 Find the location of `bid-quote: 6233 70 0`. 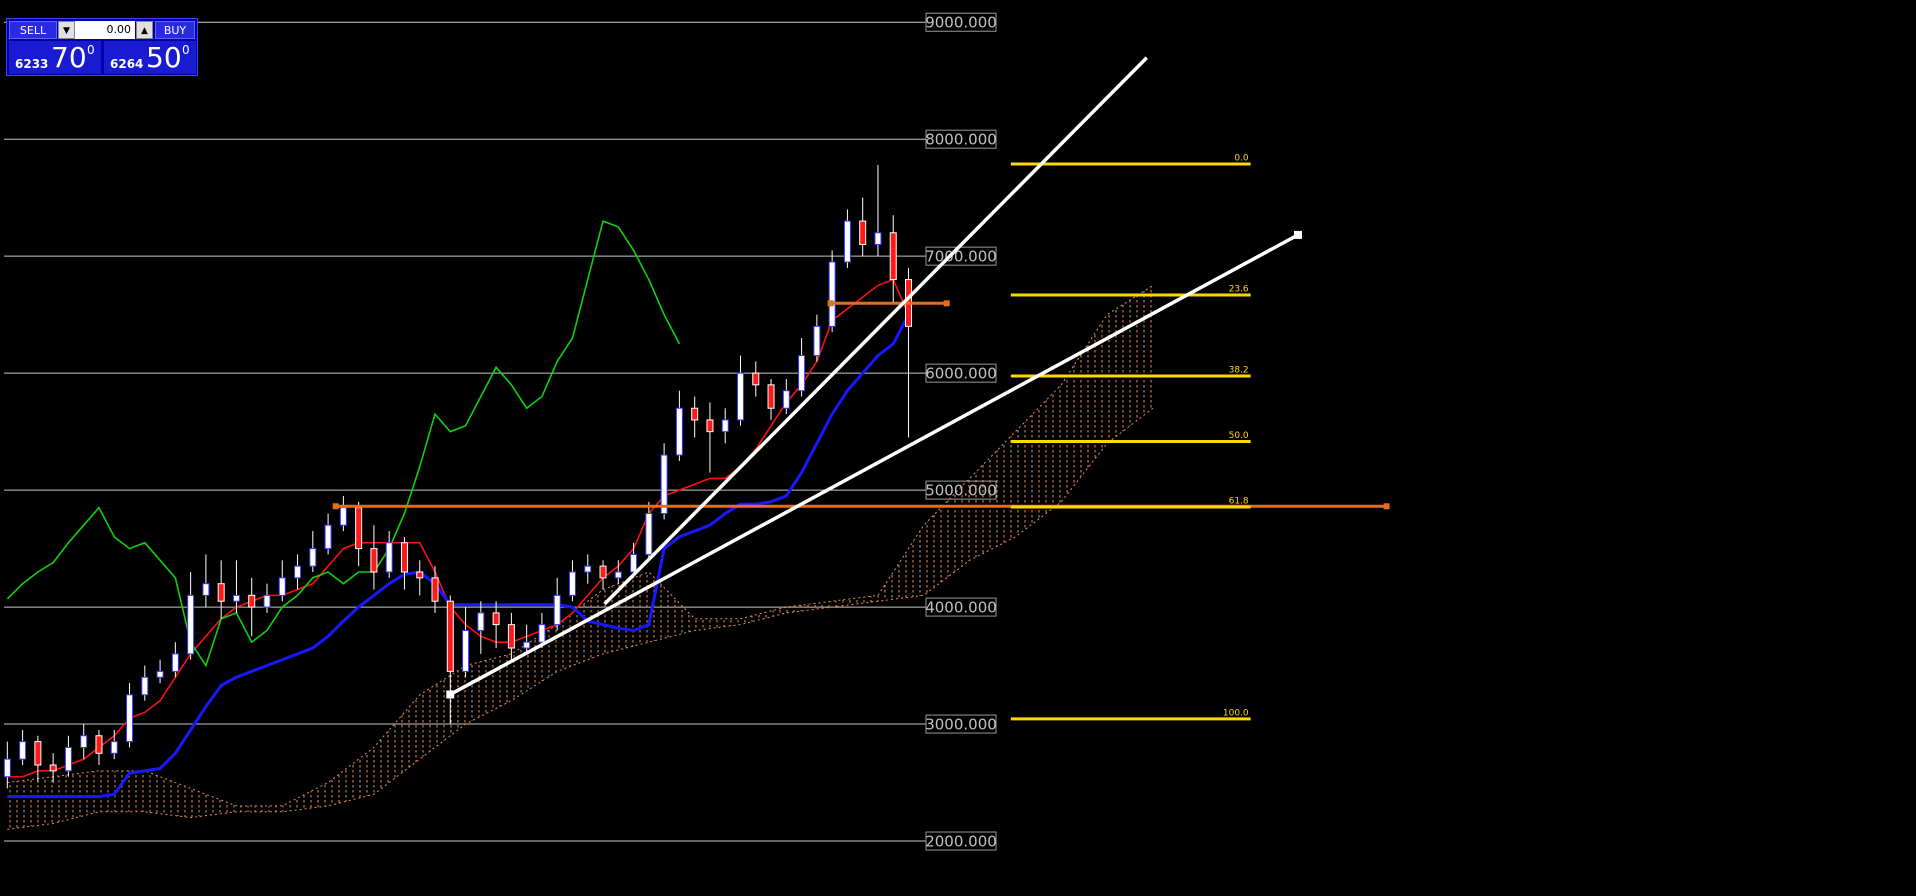

bid-quote: 6233 70 0 is located at coordinates (55, 57).